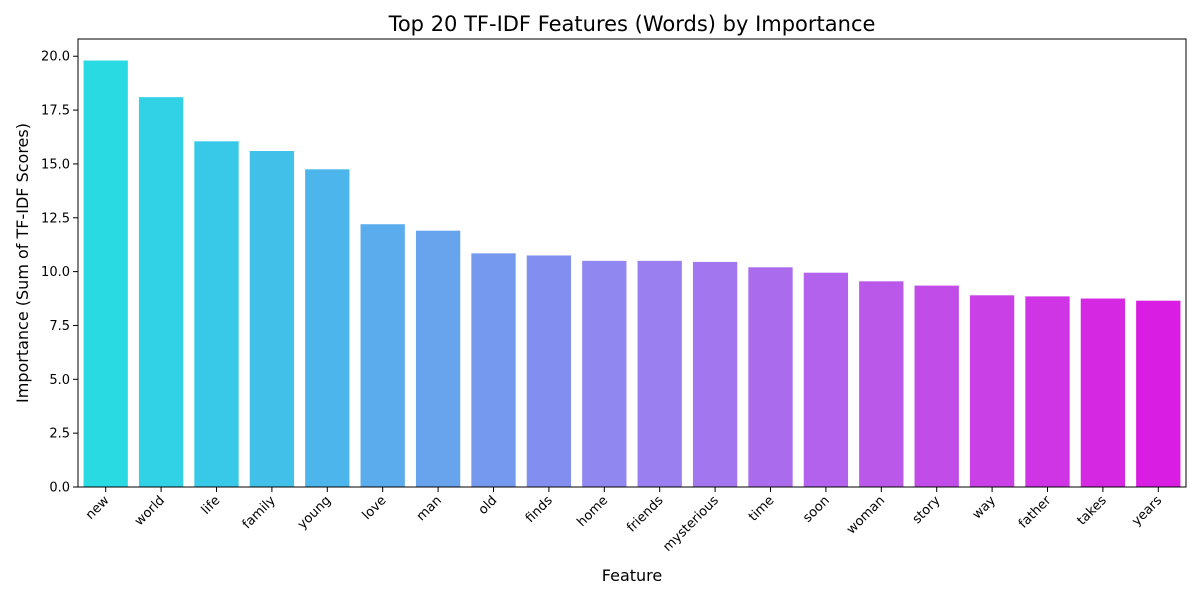  I want to click on y-tick-label: 12.5, so click(55, 218).